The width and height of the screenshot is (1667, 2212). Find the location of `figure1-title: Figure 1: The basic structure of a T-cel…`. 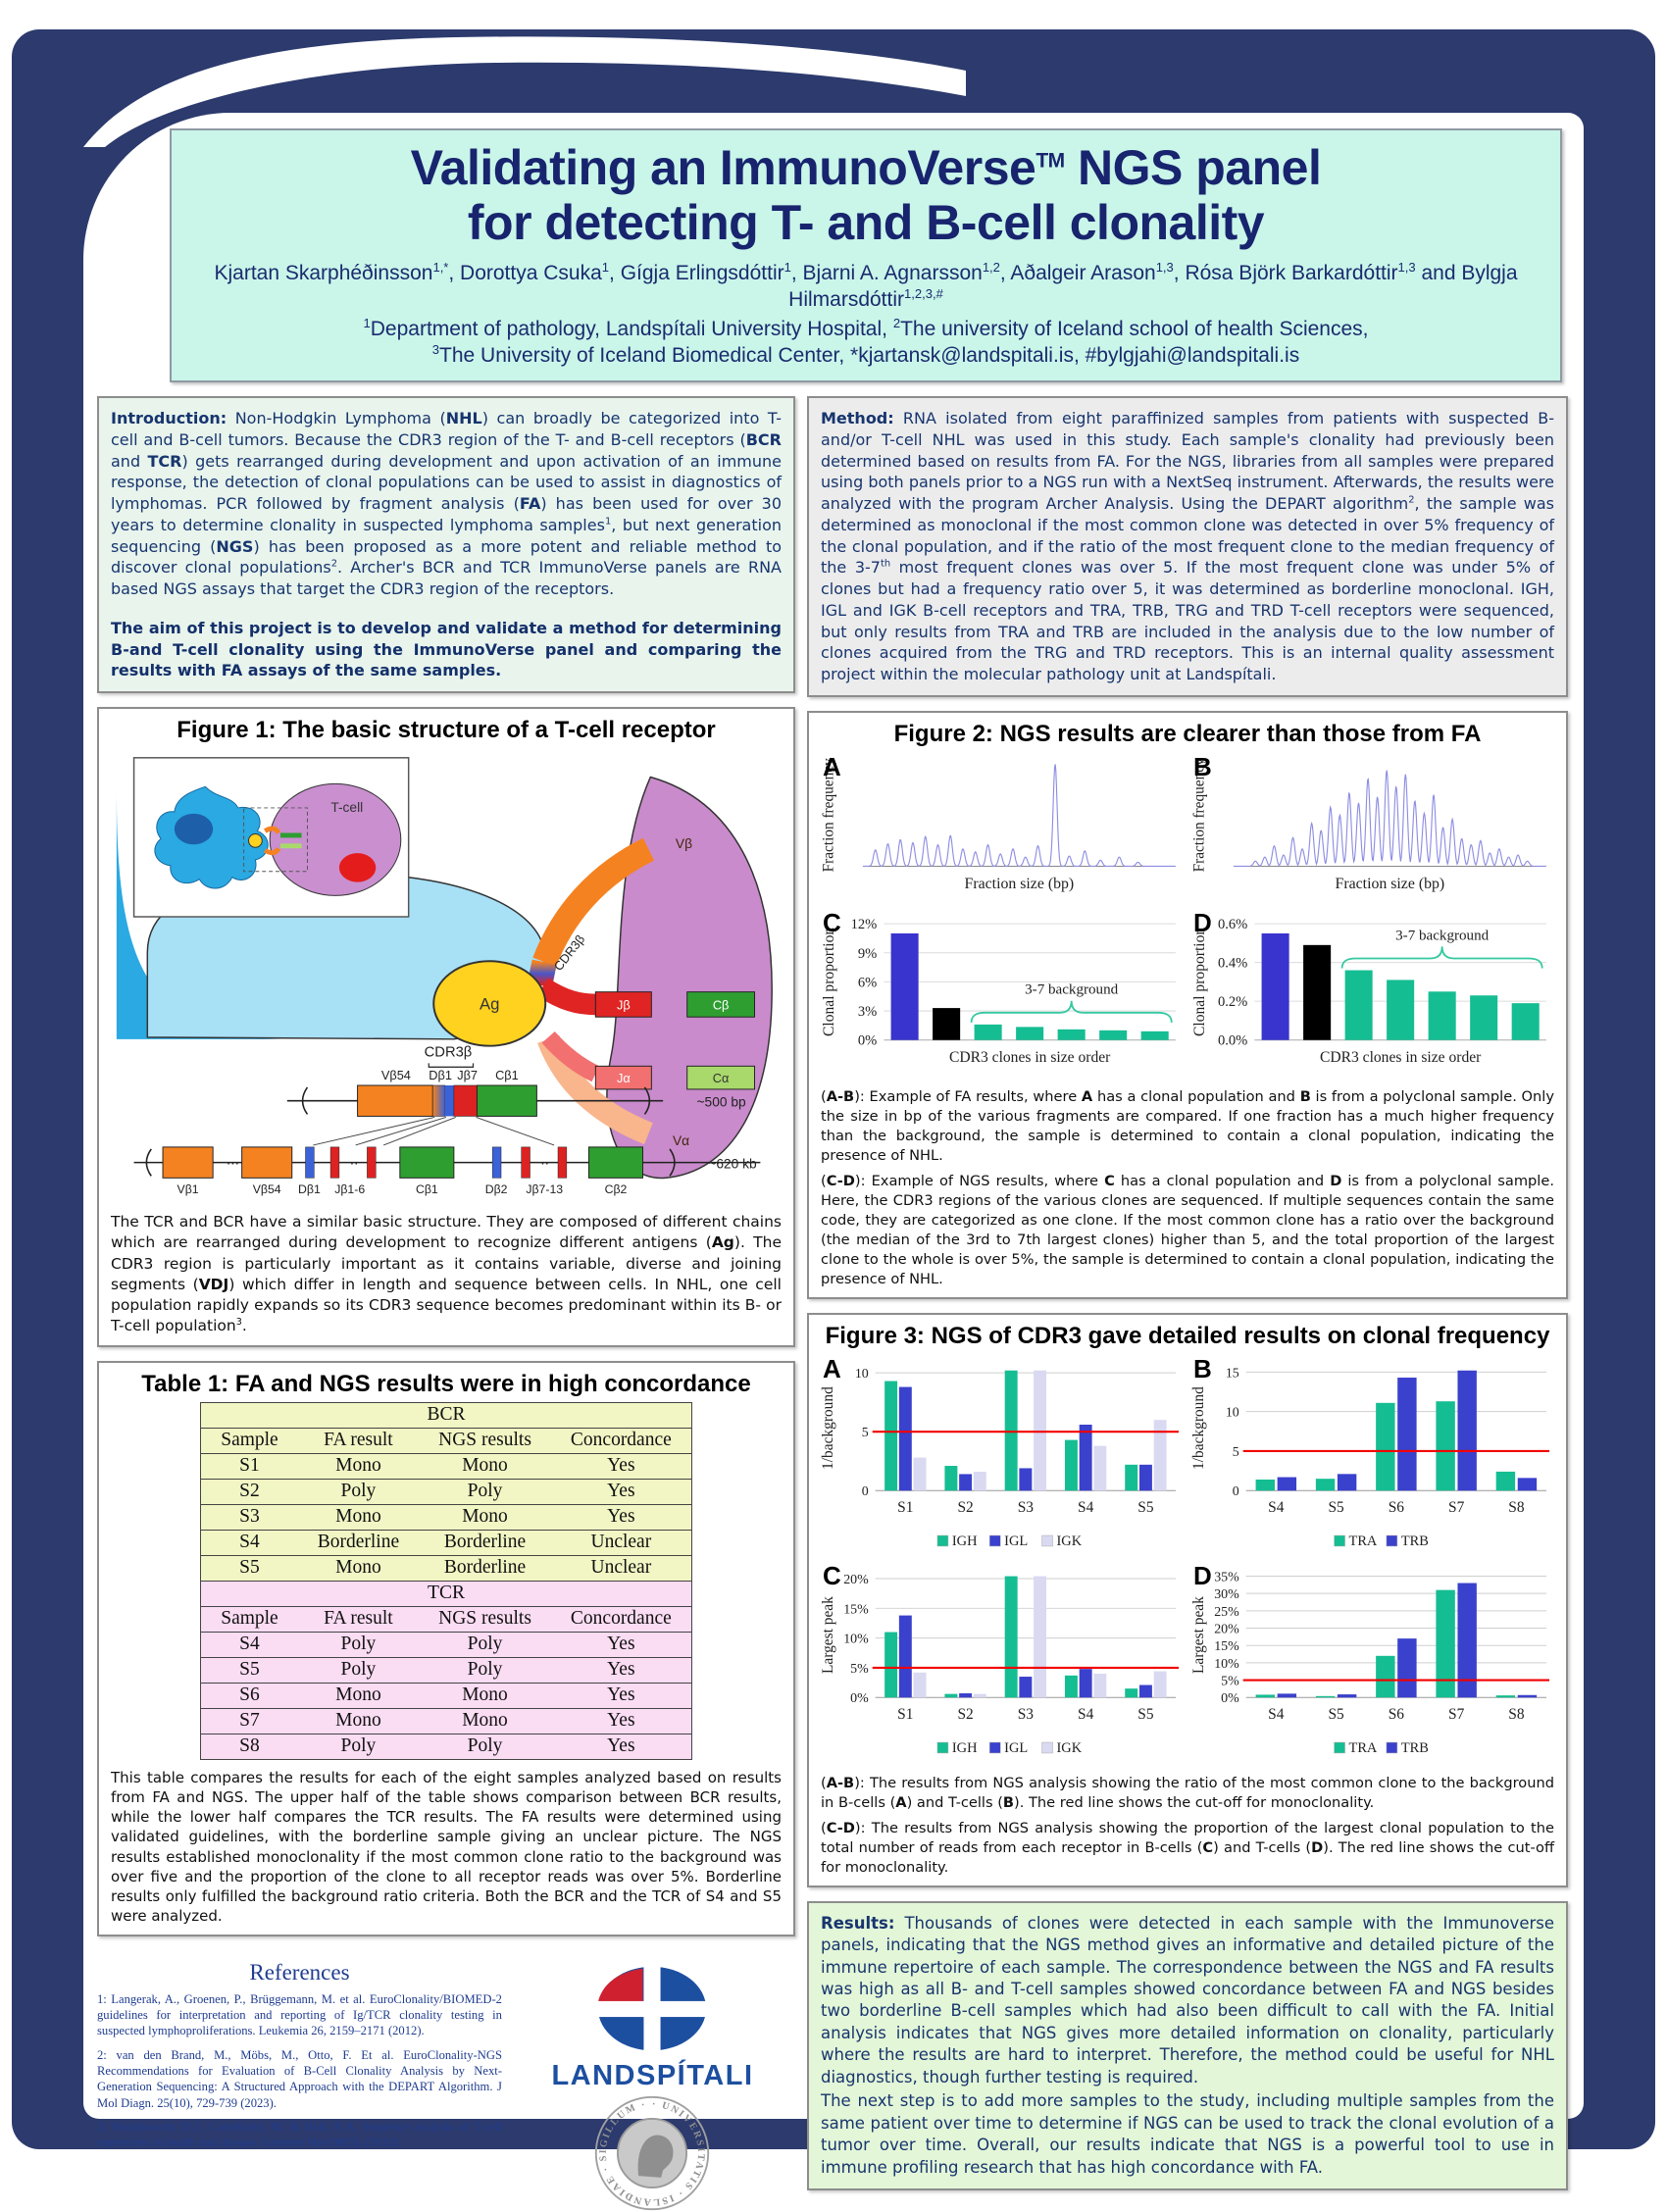

figure1-title: Figure 1: The basic structure of a T-cel… is located at coordinates (446, 731).